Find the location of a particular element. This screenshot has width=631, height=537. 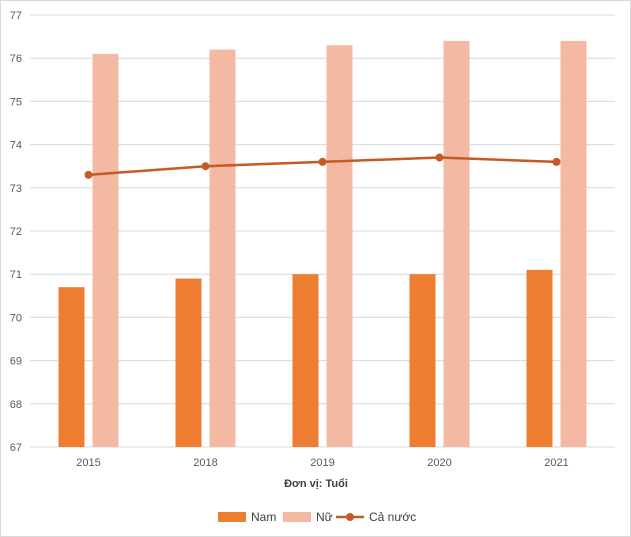

x-tick-label: 2015 is located at coordinates (88, 463).